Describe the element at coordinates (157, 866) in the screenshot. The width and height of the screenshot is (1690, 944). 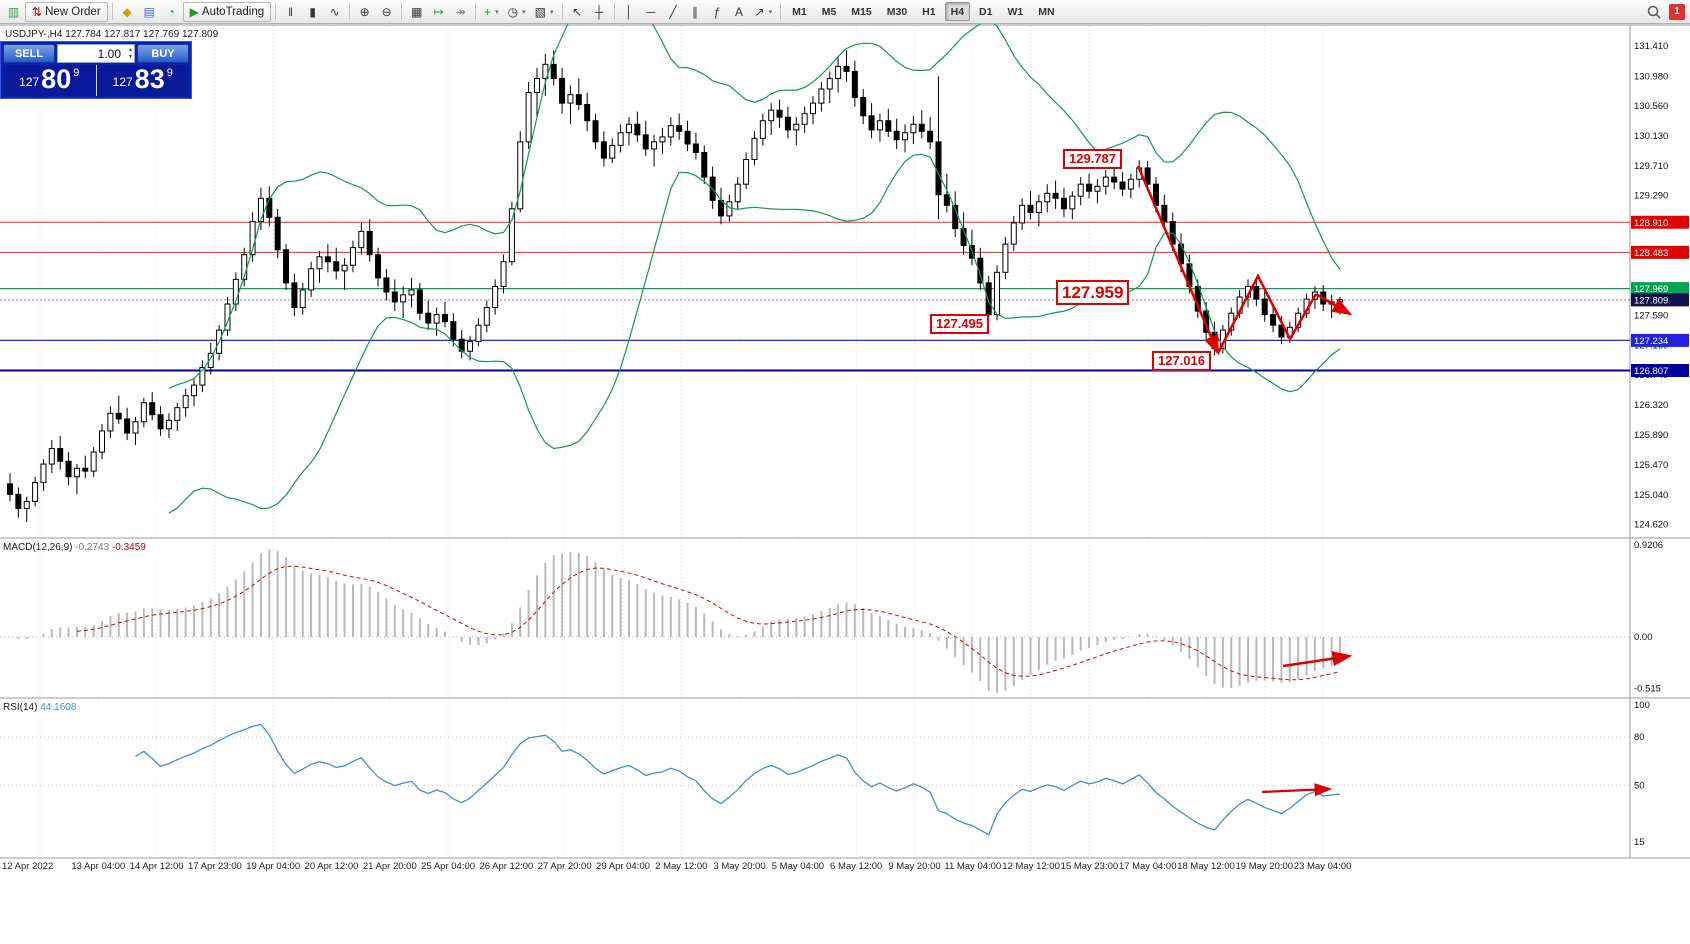
I see `svg-text: 14 Apr 12:00` at that location.